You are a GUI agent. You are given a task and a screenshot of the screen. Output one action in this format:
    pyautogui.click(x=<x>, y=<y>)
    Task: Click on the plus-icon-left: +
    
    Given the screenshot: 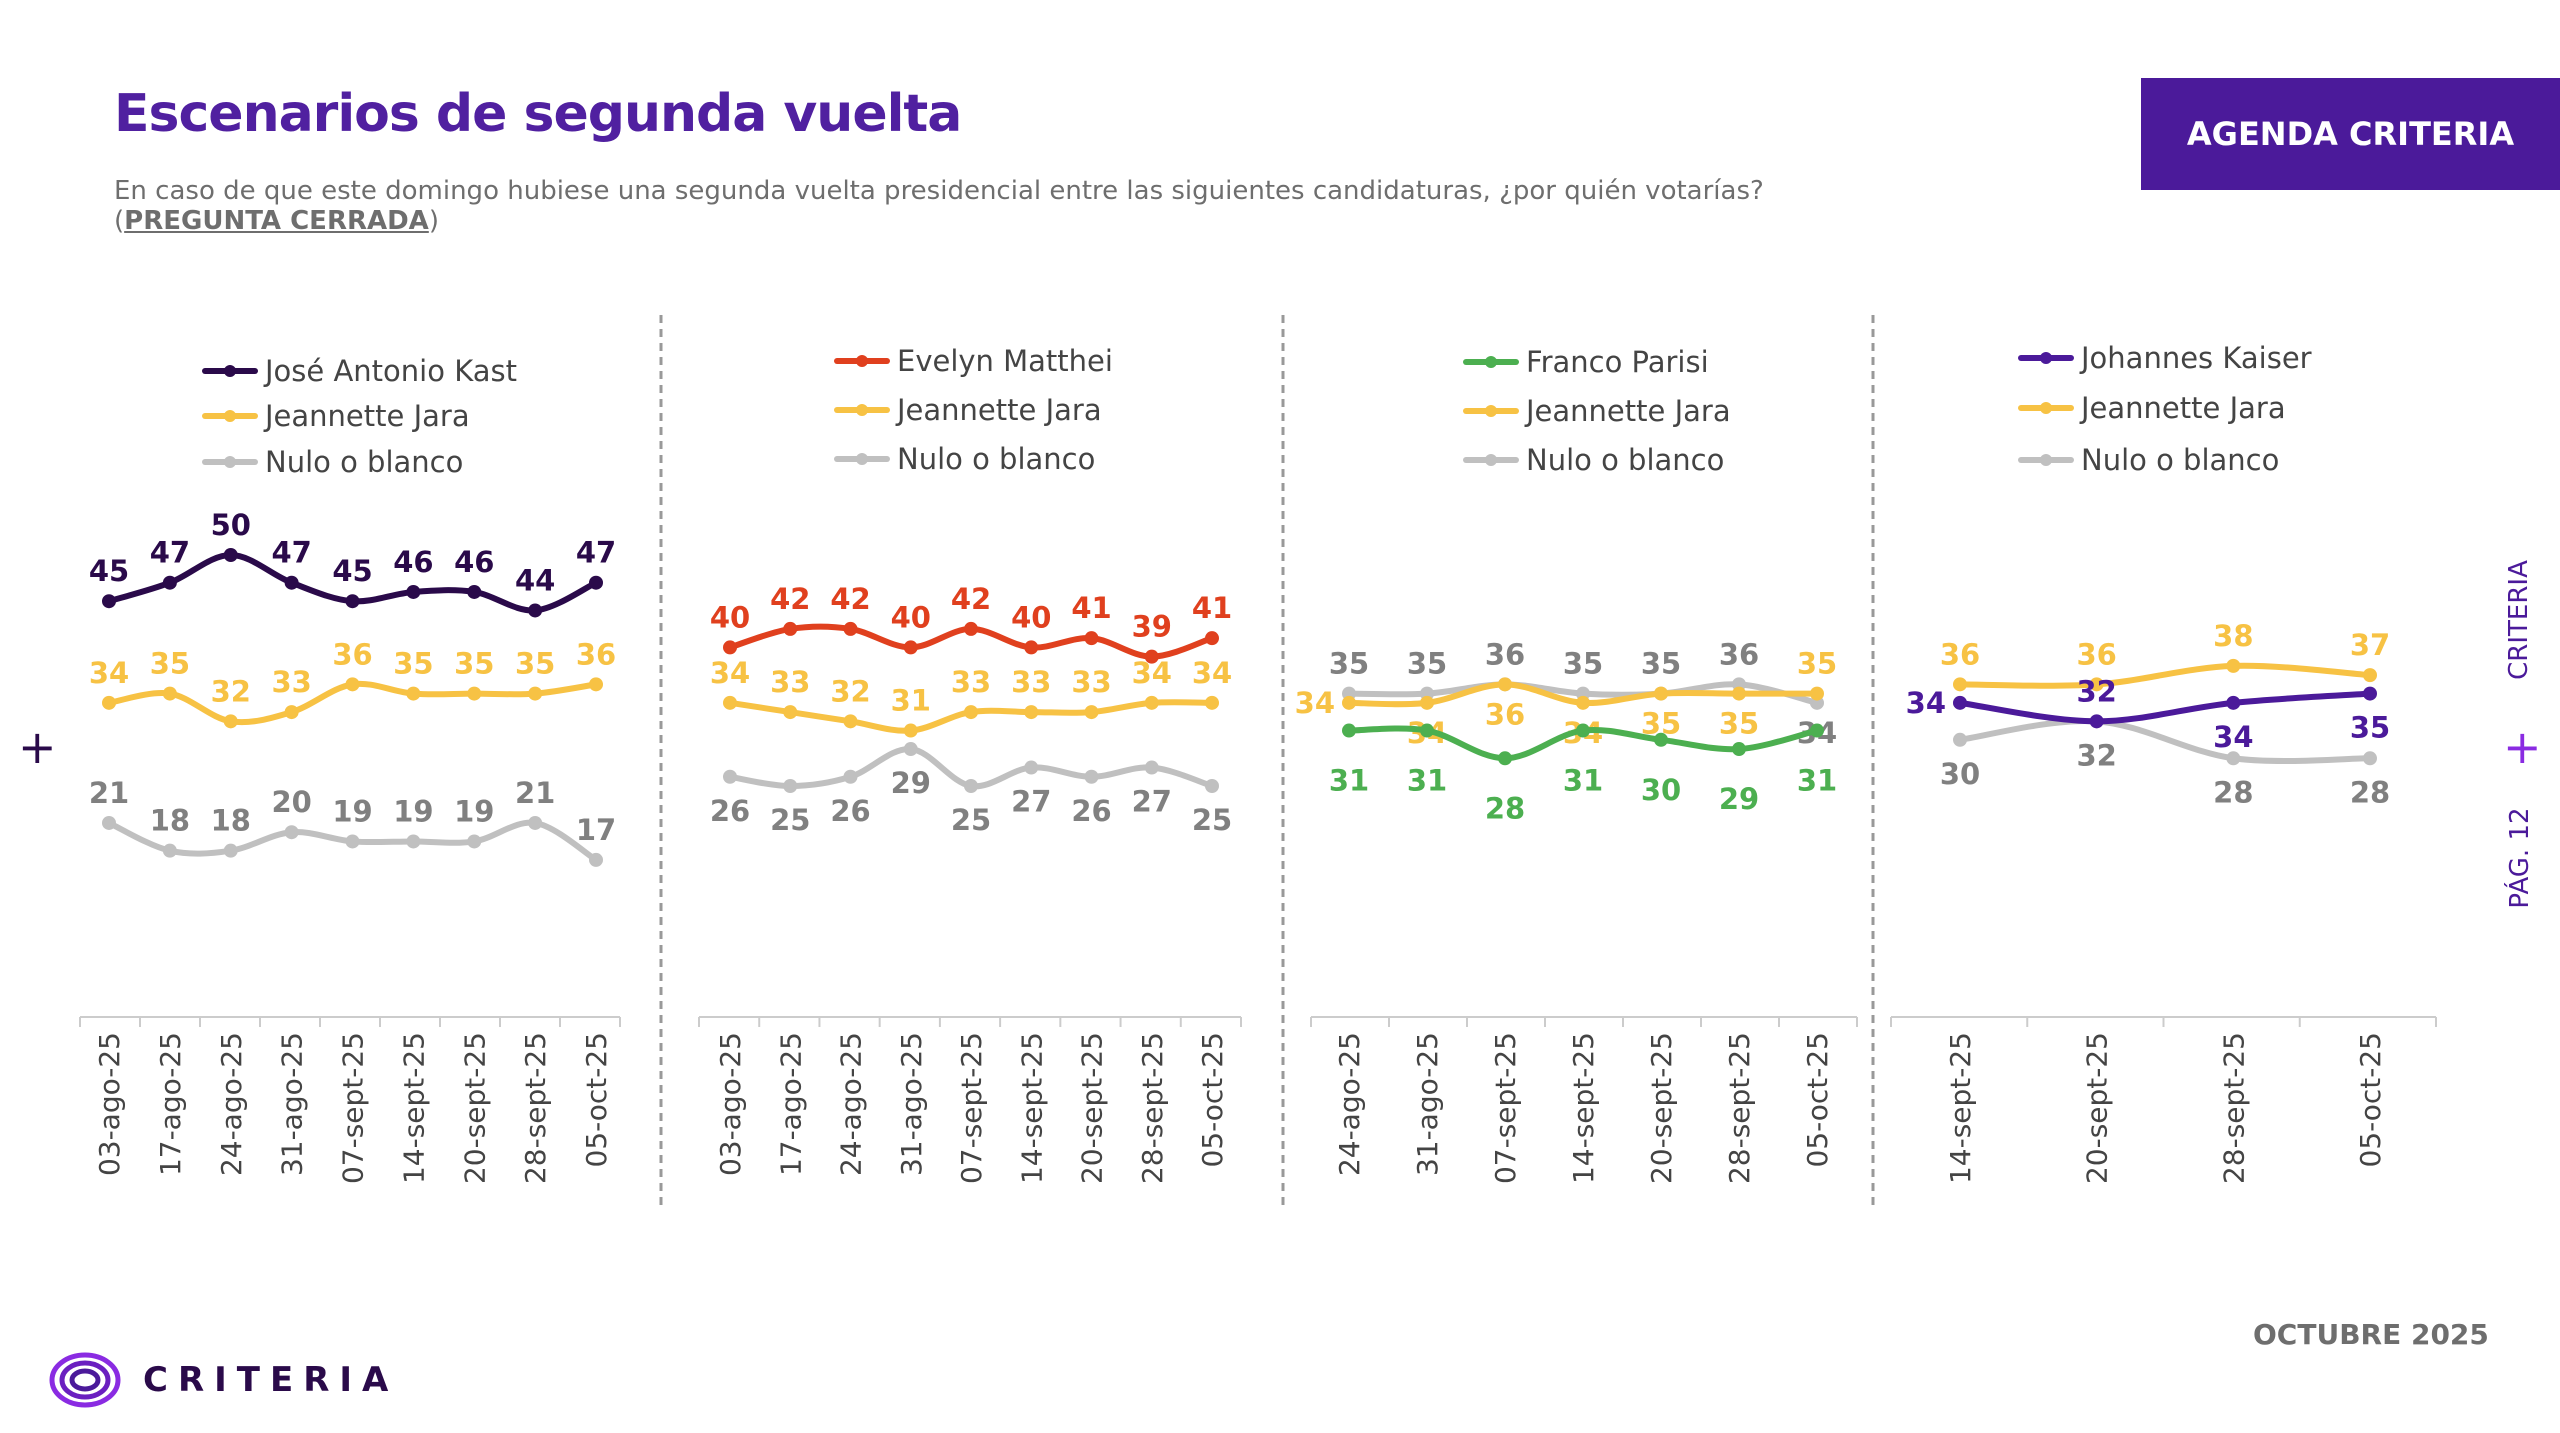 What is the action you would take?
    pyautogui.click(x=37, y=747)
    